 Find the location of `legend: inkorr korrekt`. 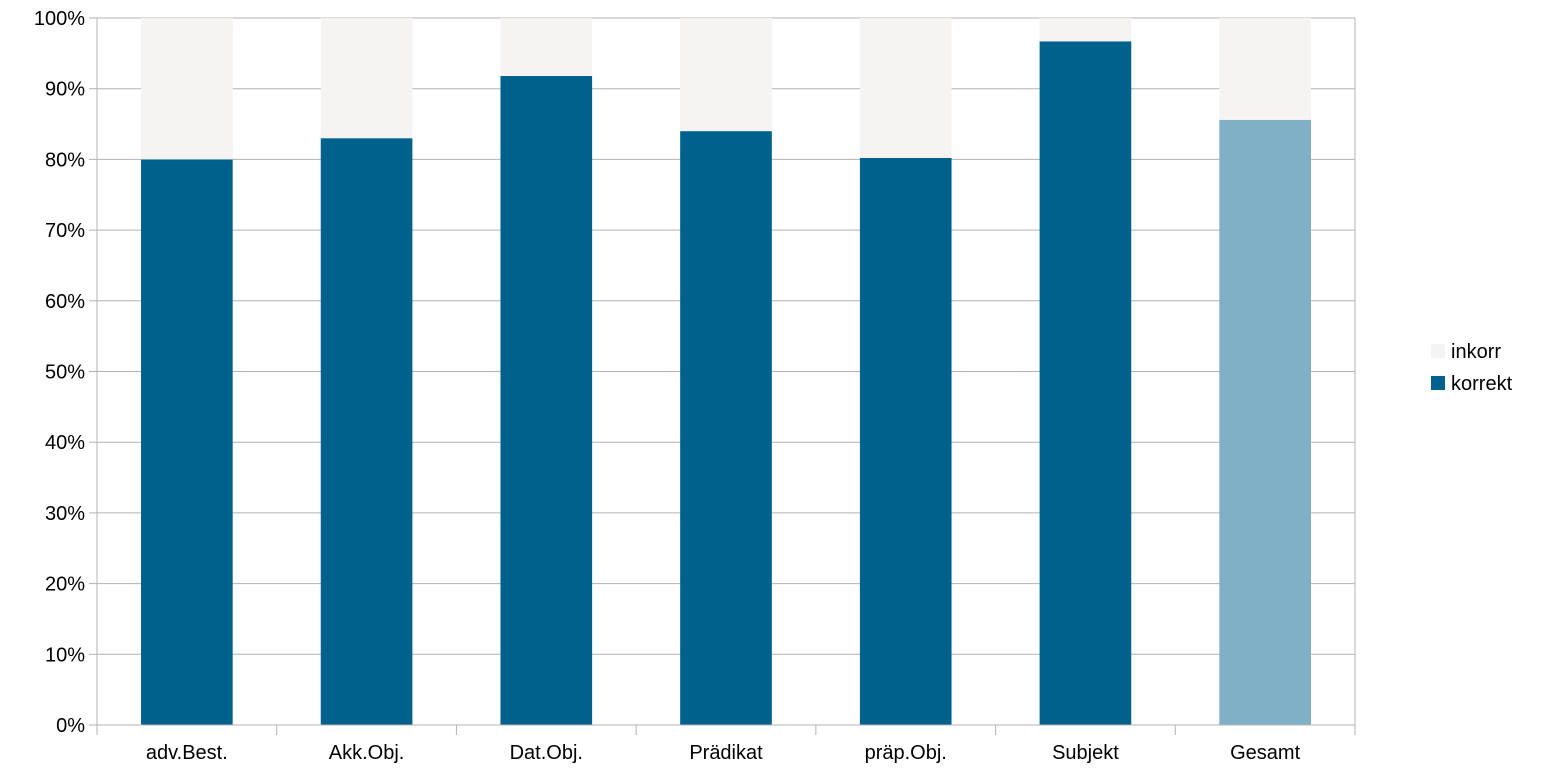

legend: inkorr korrekt is located at coordinates (1472, 368).